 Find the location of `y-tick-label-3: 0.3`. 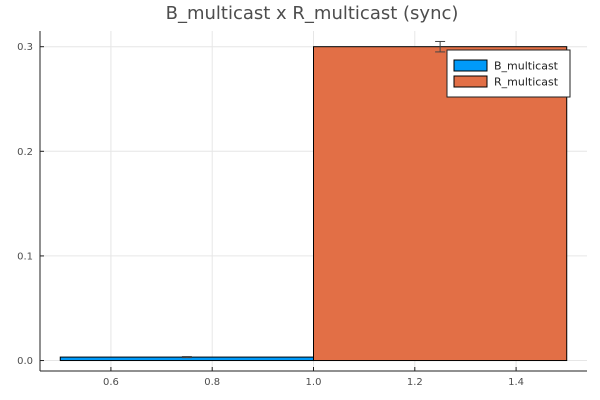

y-tick-label-3: 0.3 is located at coordinates (25, 47).